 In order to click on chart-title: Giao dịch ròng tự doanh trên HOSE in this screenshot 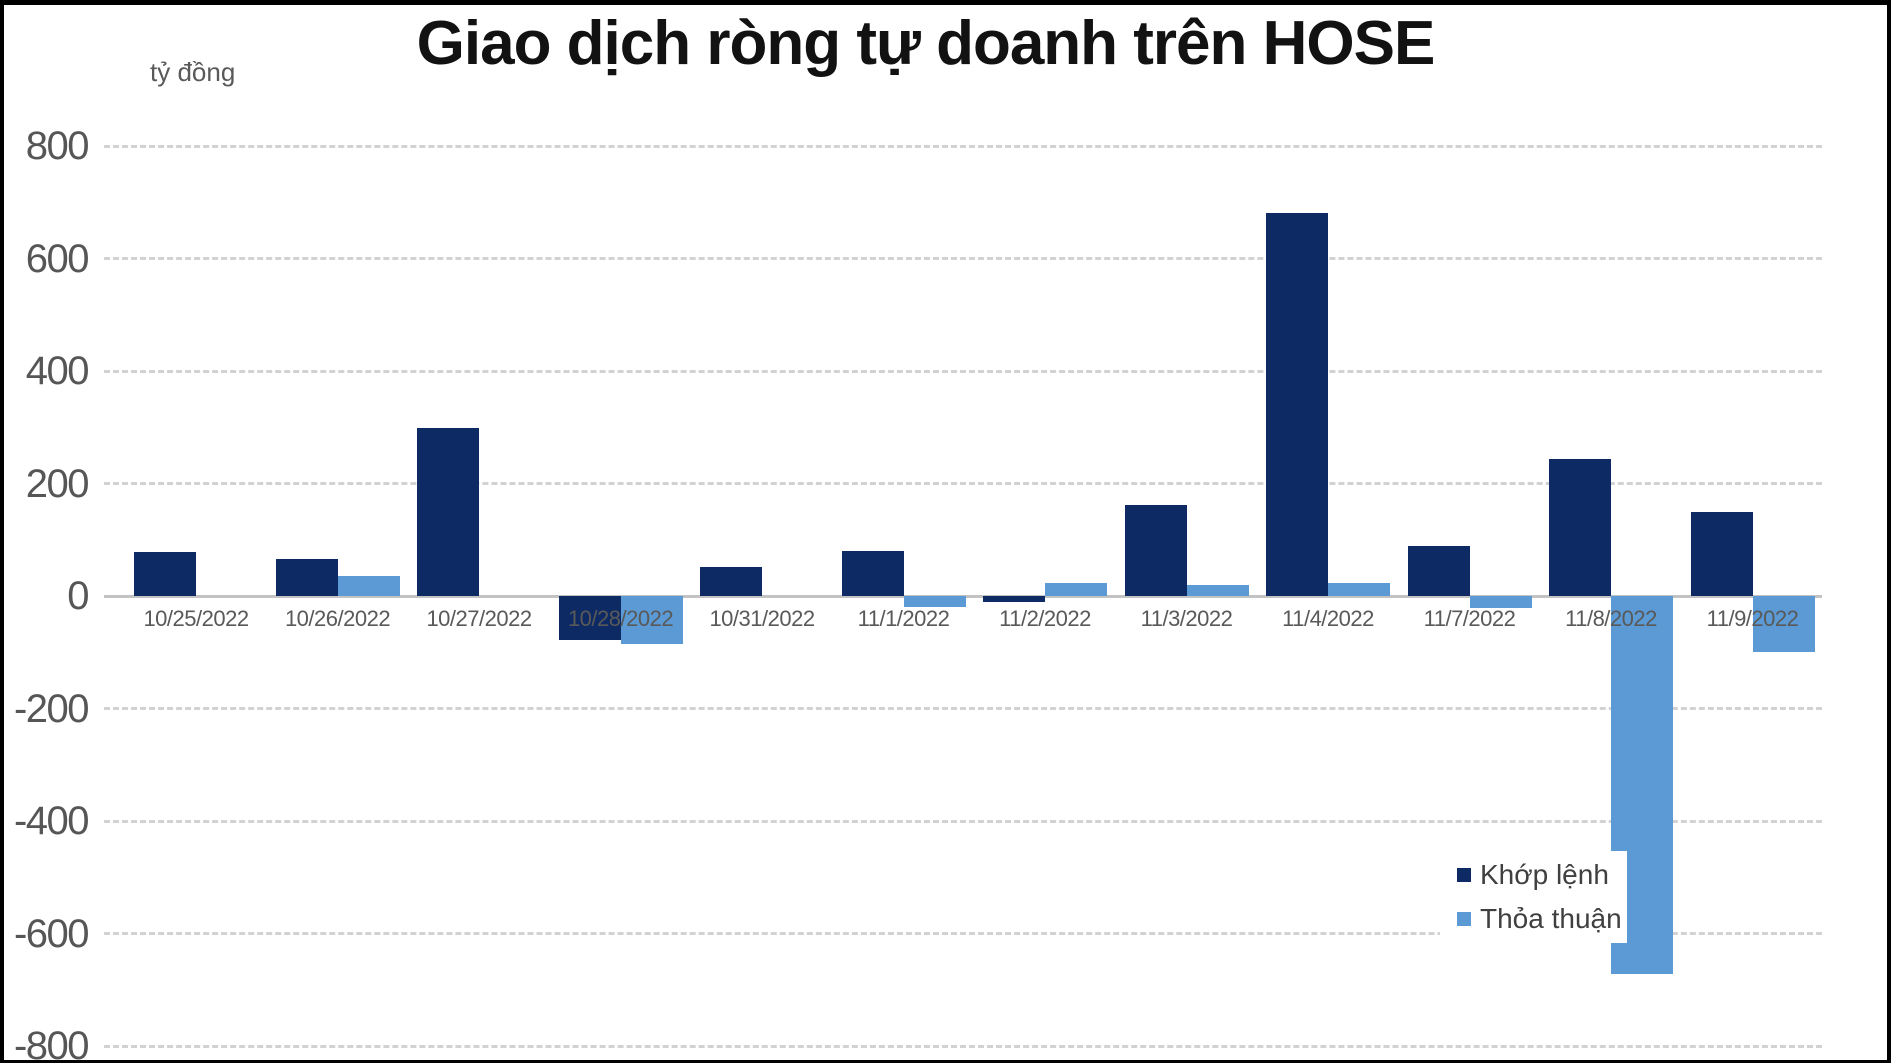, I will do `click(926, 43)`.